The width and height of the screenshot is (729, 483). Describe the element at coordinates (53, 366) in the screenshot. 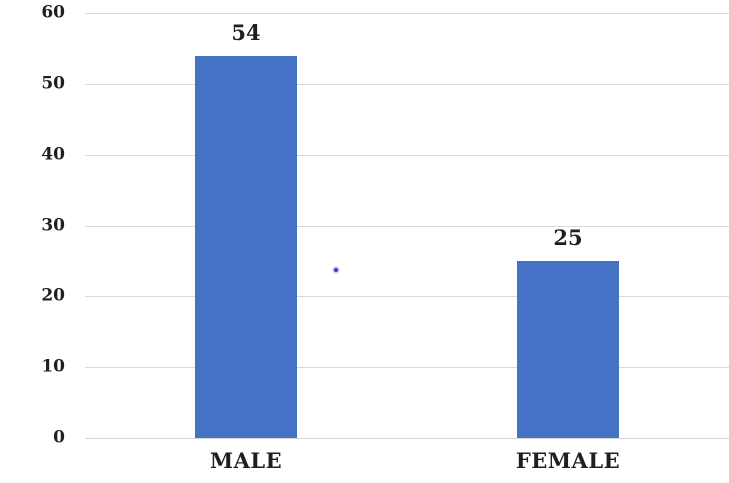

I see `y-axis-tick-label: 10` at that location.